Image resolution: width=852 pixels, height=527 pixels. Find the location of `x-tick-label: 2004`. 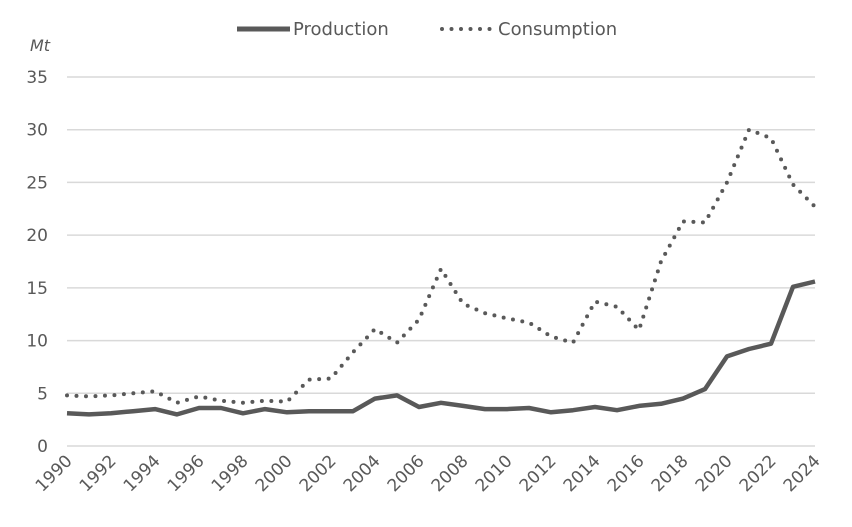

x-tick-label: 2004 is located at coordinates (362, 473).